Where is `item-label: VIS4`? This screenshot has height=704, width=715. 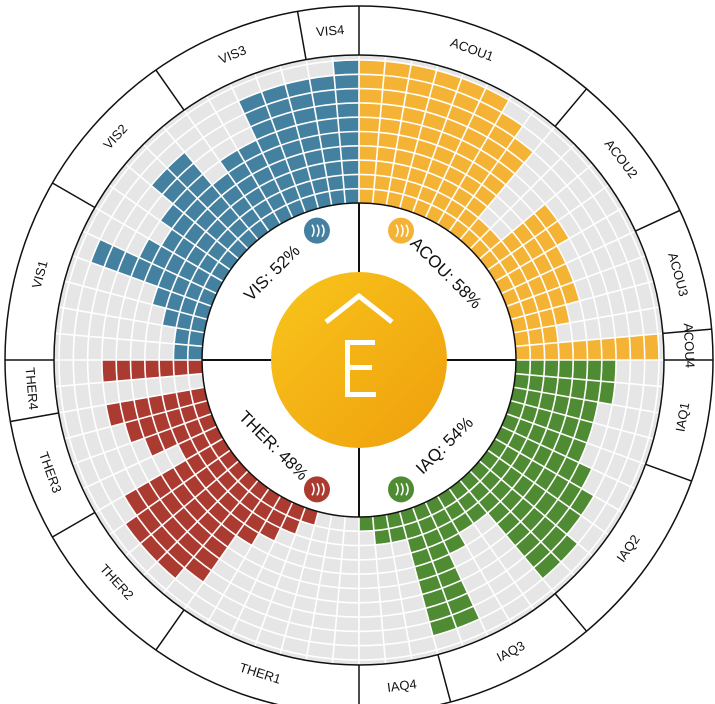 item-label: VIS4 is located at coordinates (329, 30).